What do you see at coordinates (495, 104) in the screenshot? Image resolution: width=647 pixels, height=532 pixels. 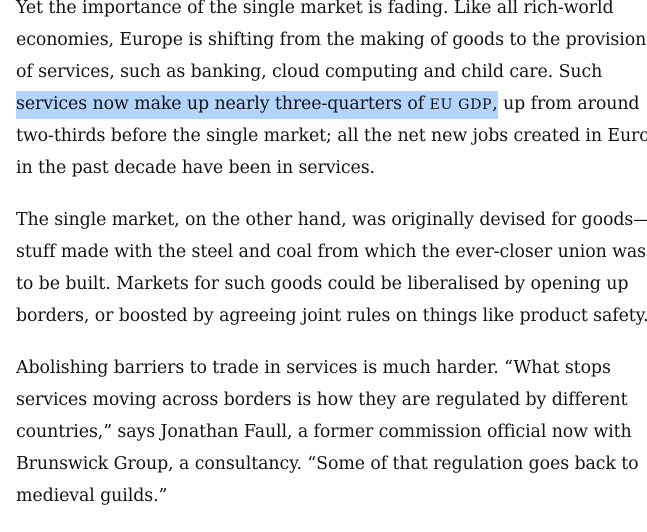 I see `selected-comma: ,` at bounding box center [495, 104].